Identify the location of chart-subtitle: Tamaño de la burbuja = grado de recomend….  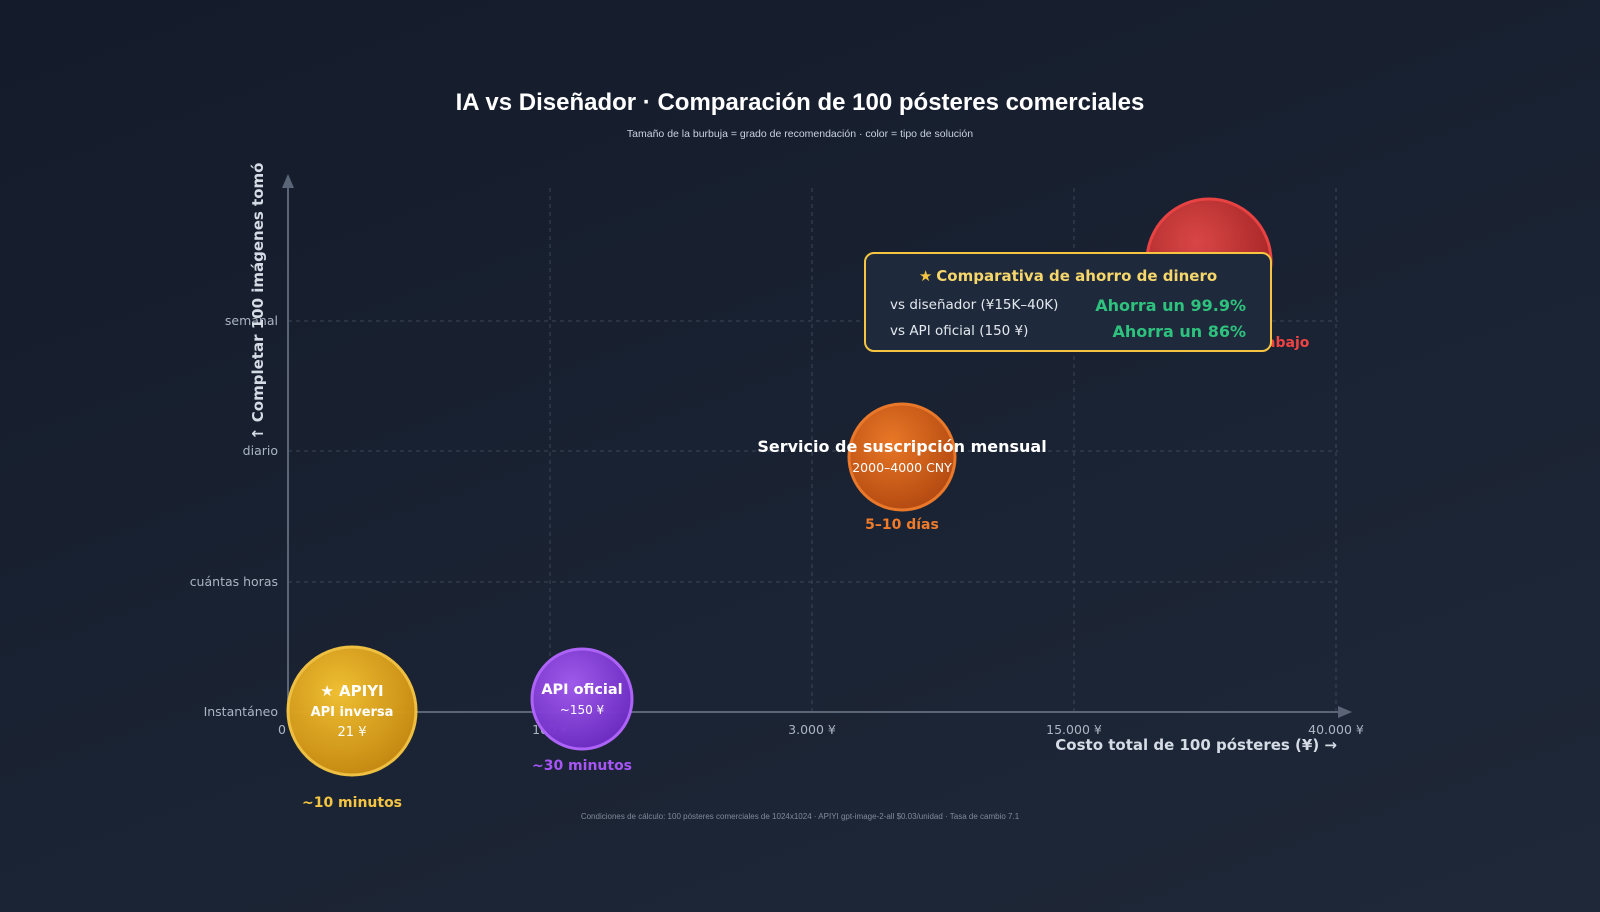
(800, 134).